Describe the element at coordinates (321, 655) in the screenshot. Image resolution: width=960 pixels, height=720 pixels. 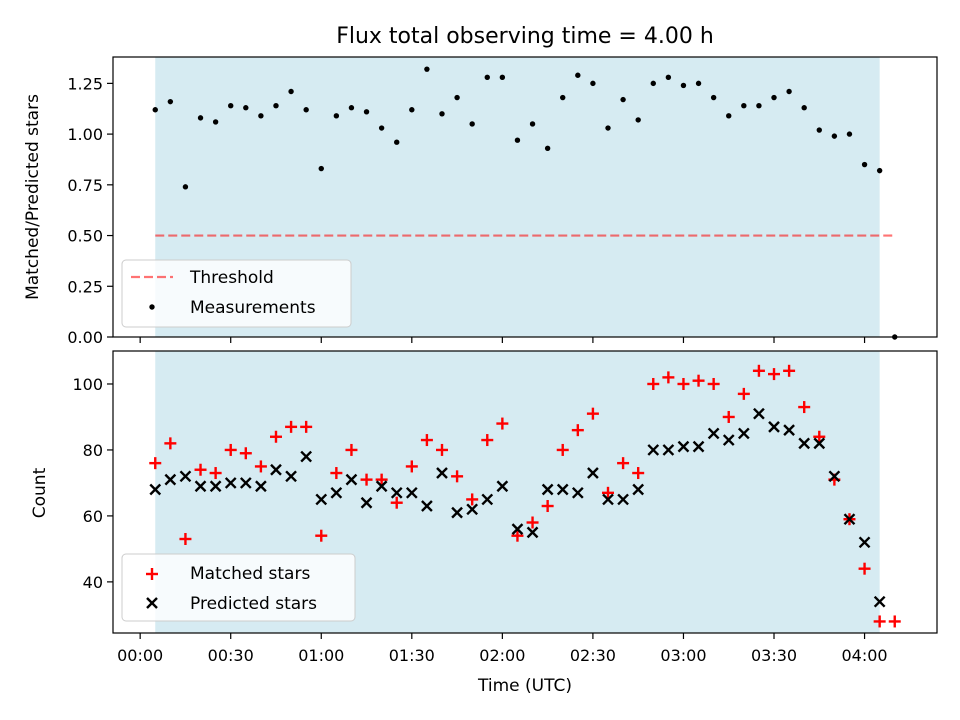
I see `x-tick-label: 01:00` at that location.